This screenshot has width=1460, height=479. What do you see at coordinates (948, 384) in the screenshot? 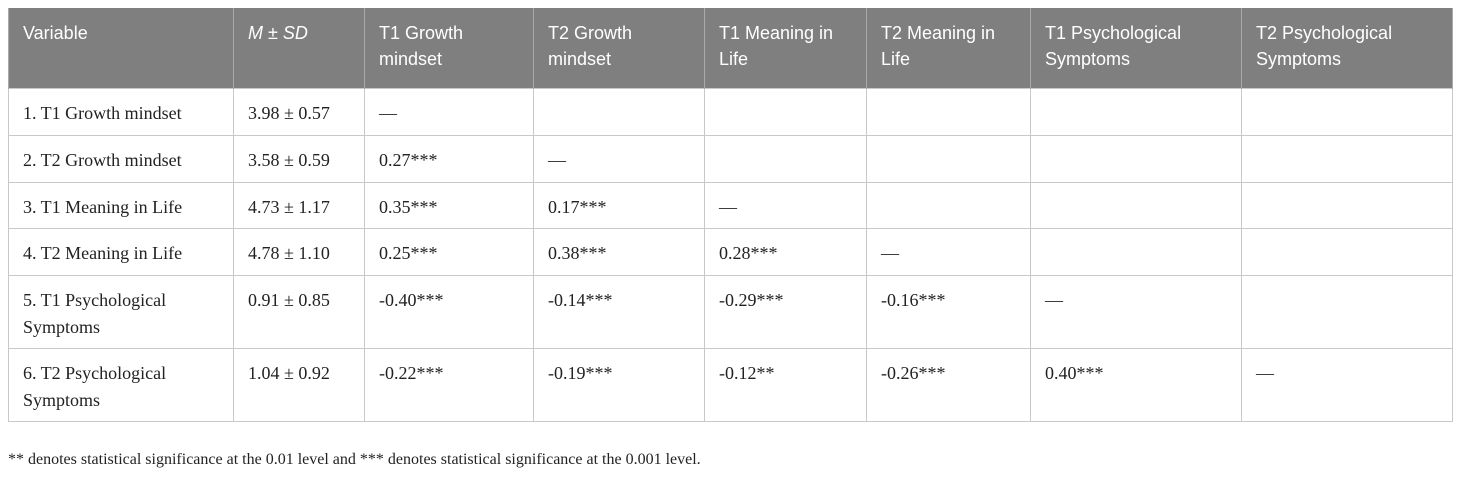
I see `table-cell: -0.26***` at bounding box center [948, 384].